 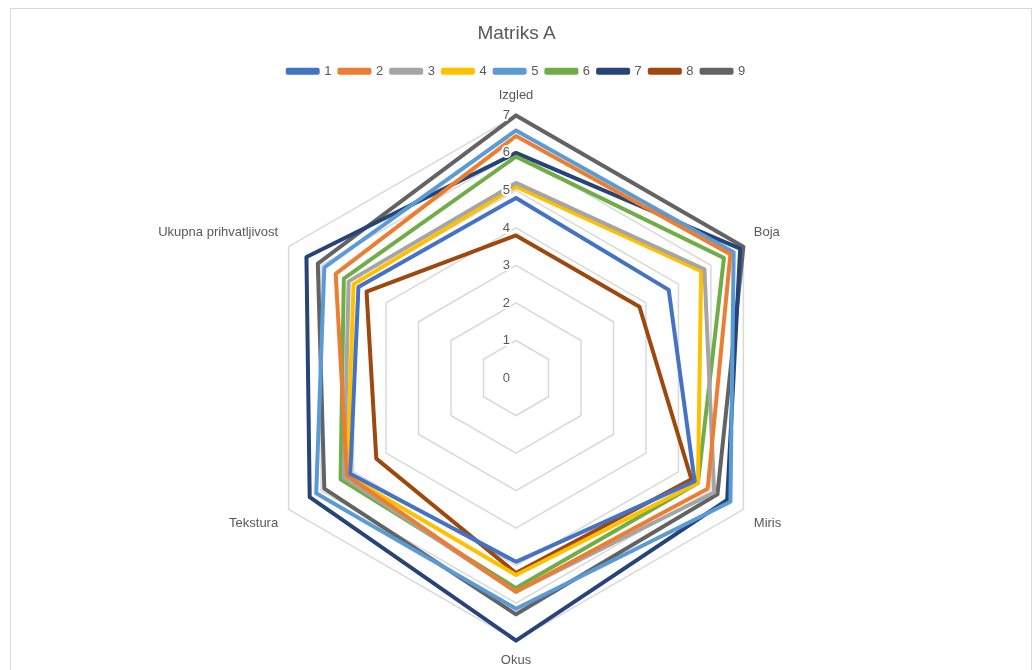 I want to click on spoke-label: Tekstura, so click(x=254, y=522).